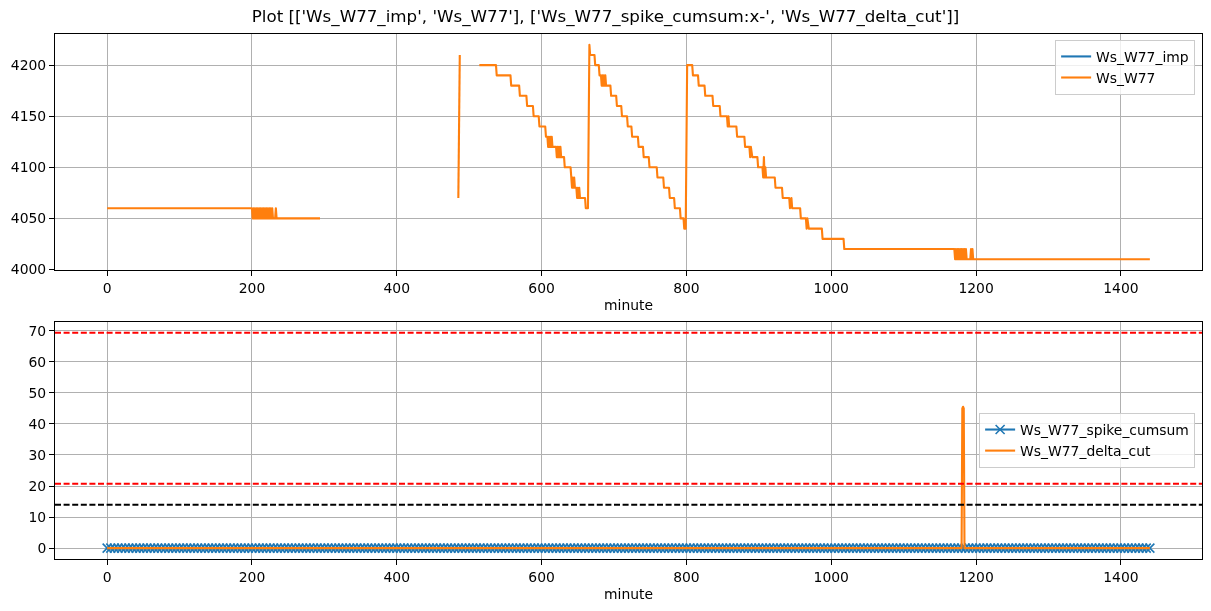  Describe the element at coordinates (1085, 451) in the screenshot. I see `legend-label: Ws_W77_delta_cut` at that location.